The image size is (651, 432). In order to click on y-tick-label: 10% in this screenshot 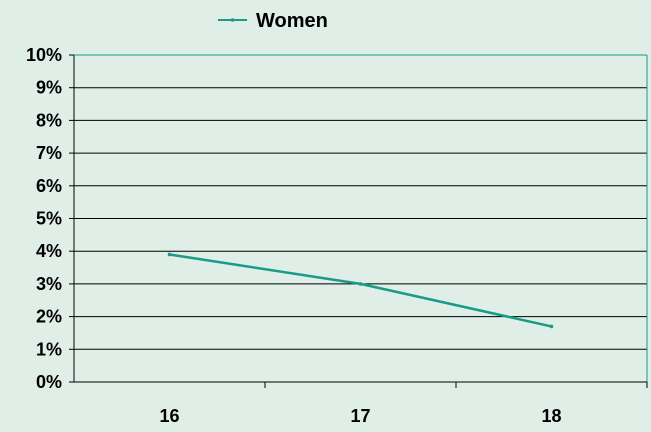, I will do `click(44, 55)`.